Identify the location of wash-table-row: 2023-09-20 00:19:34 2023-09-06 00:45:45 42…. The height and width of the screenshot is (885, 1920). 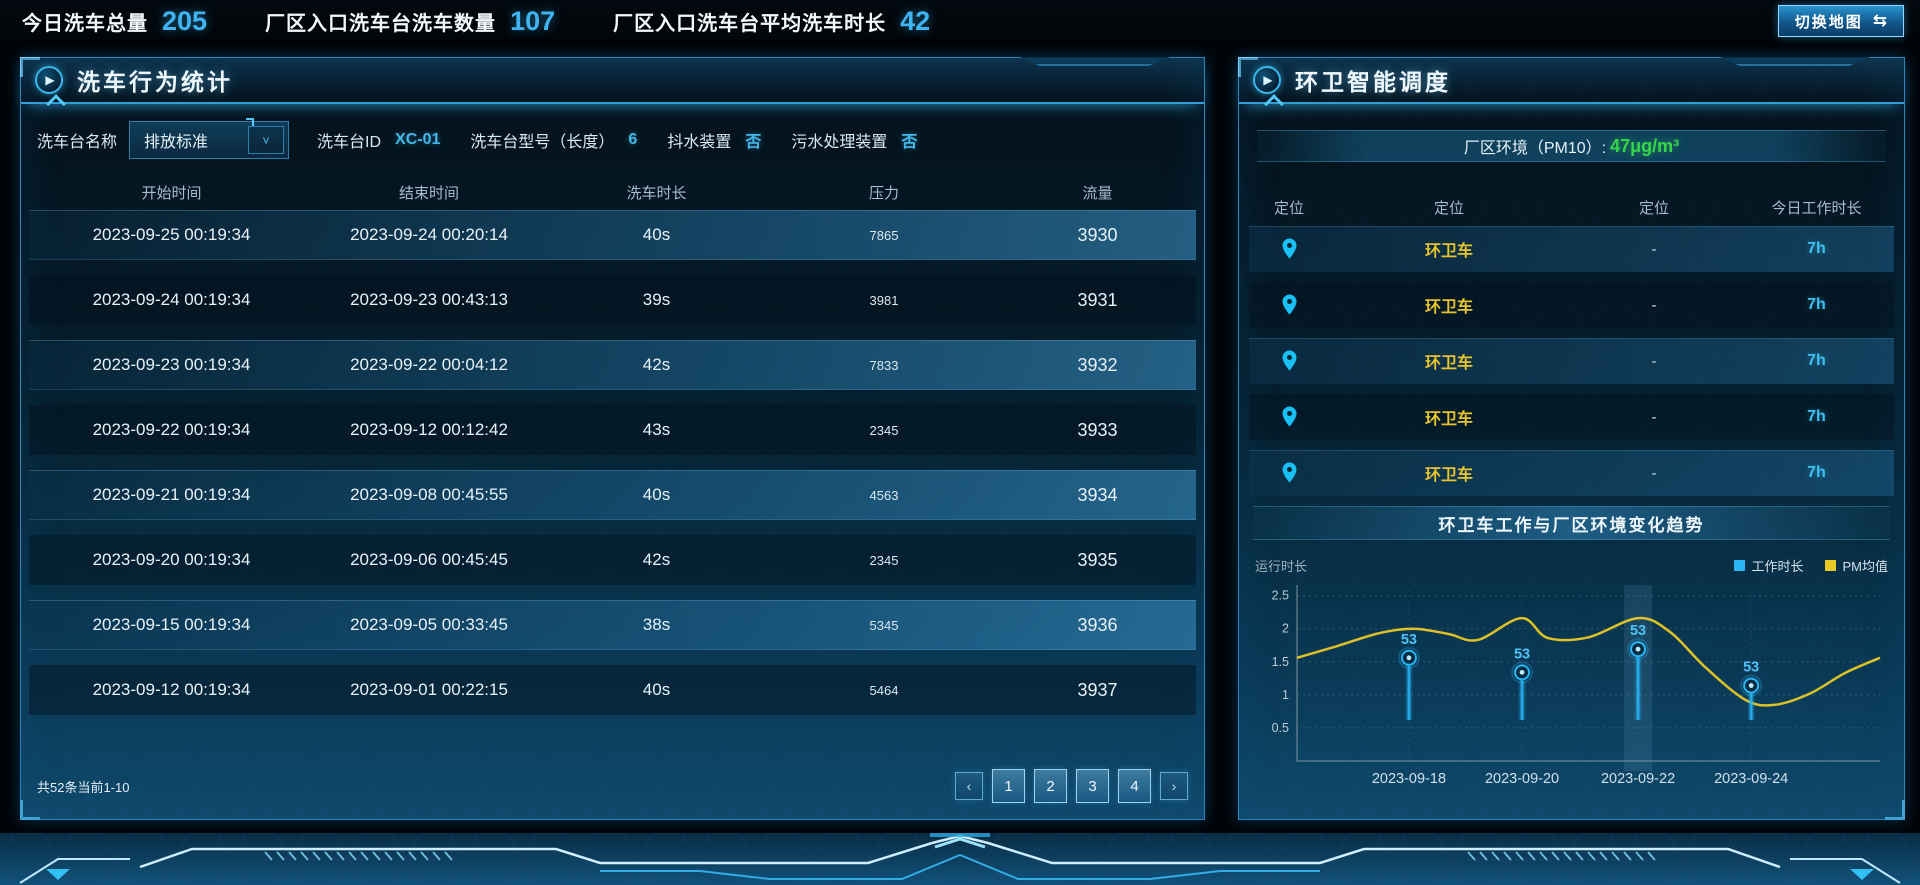
(612, 560).